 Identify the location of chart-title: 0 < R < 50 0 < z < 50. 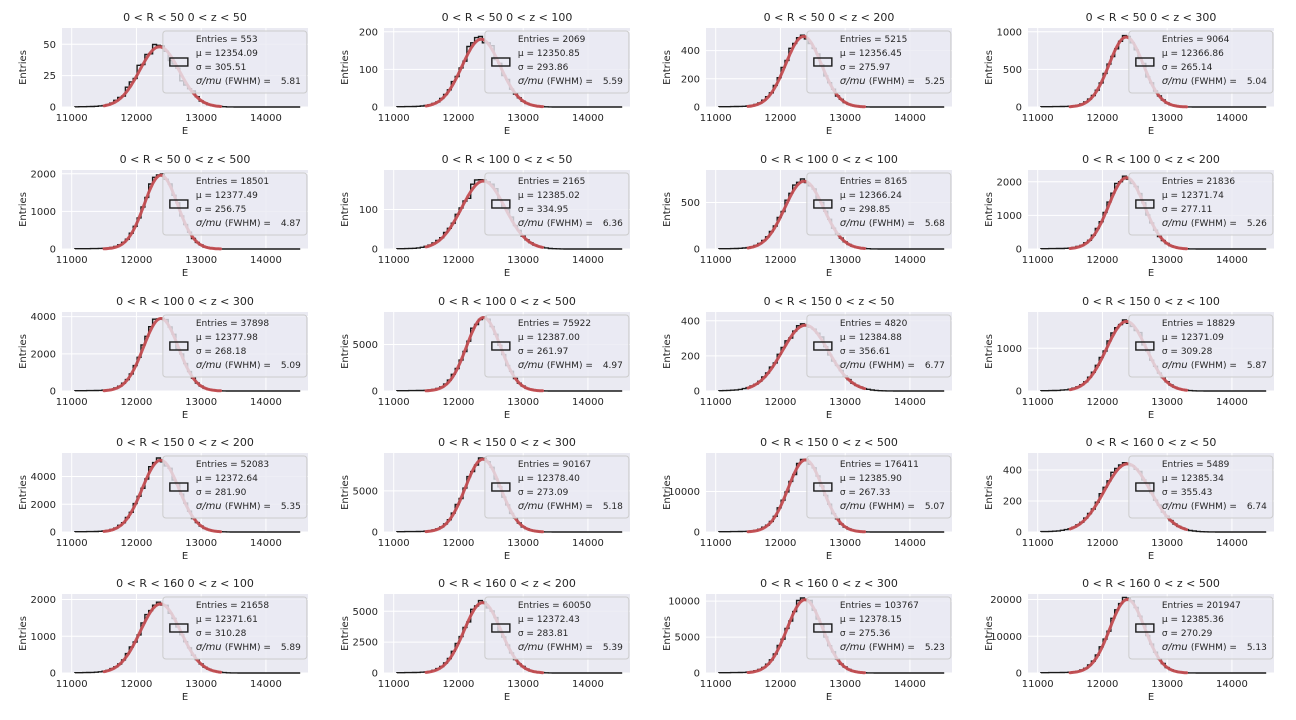
(185, 17).